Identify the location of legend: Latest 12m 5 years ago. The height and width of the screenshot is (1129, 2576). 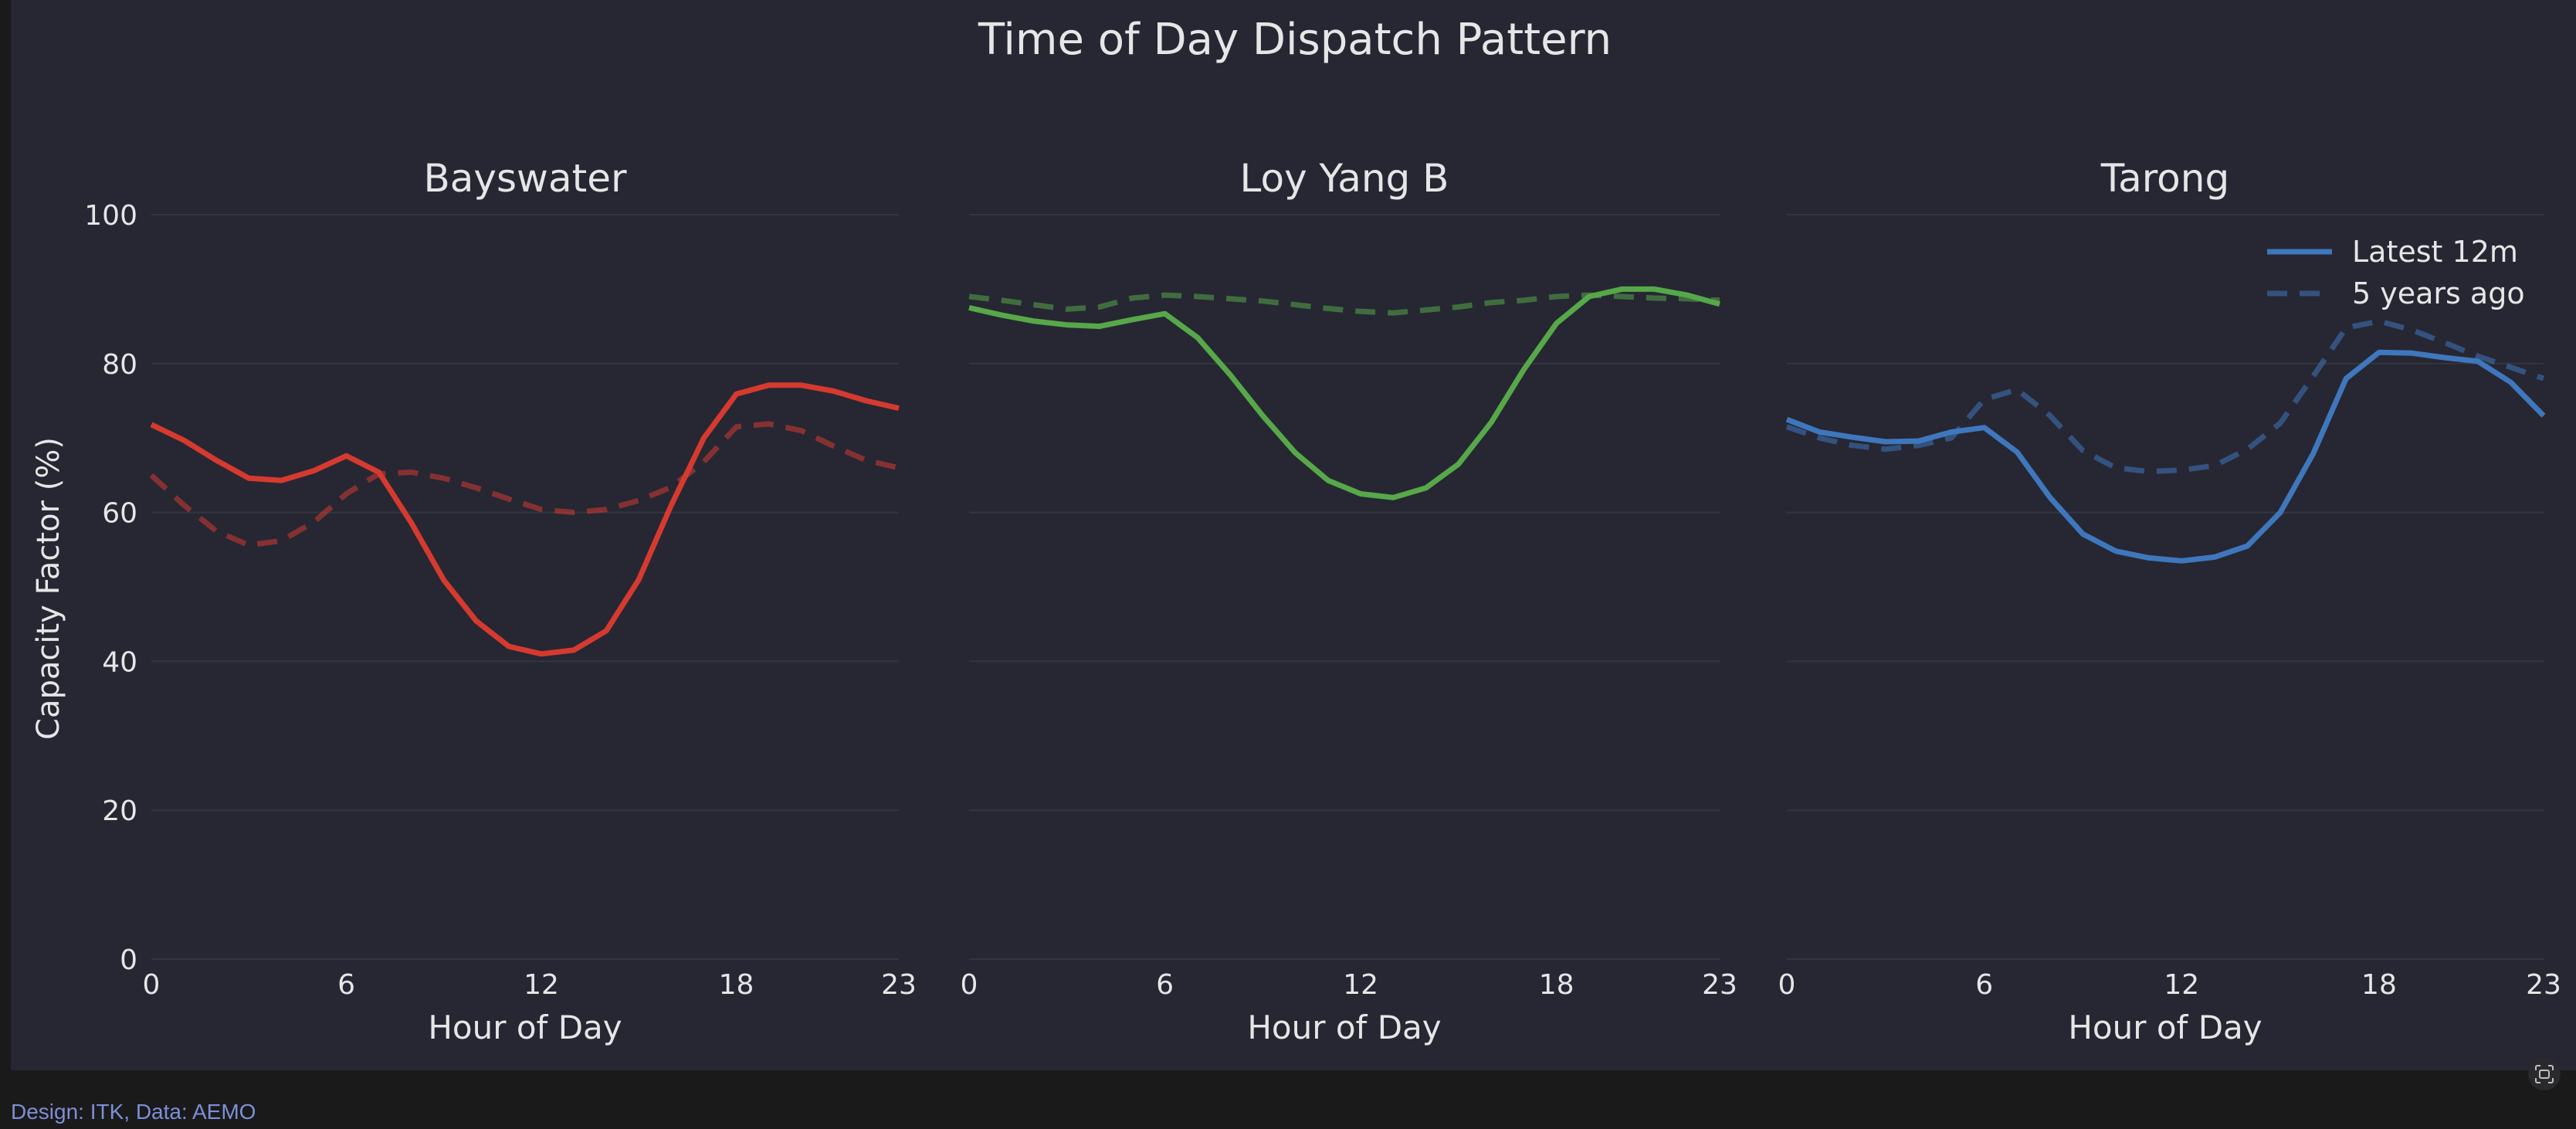
(2396, 272).